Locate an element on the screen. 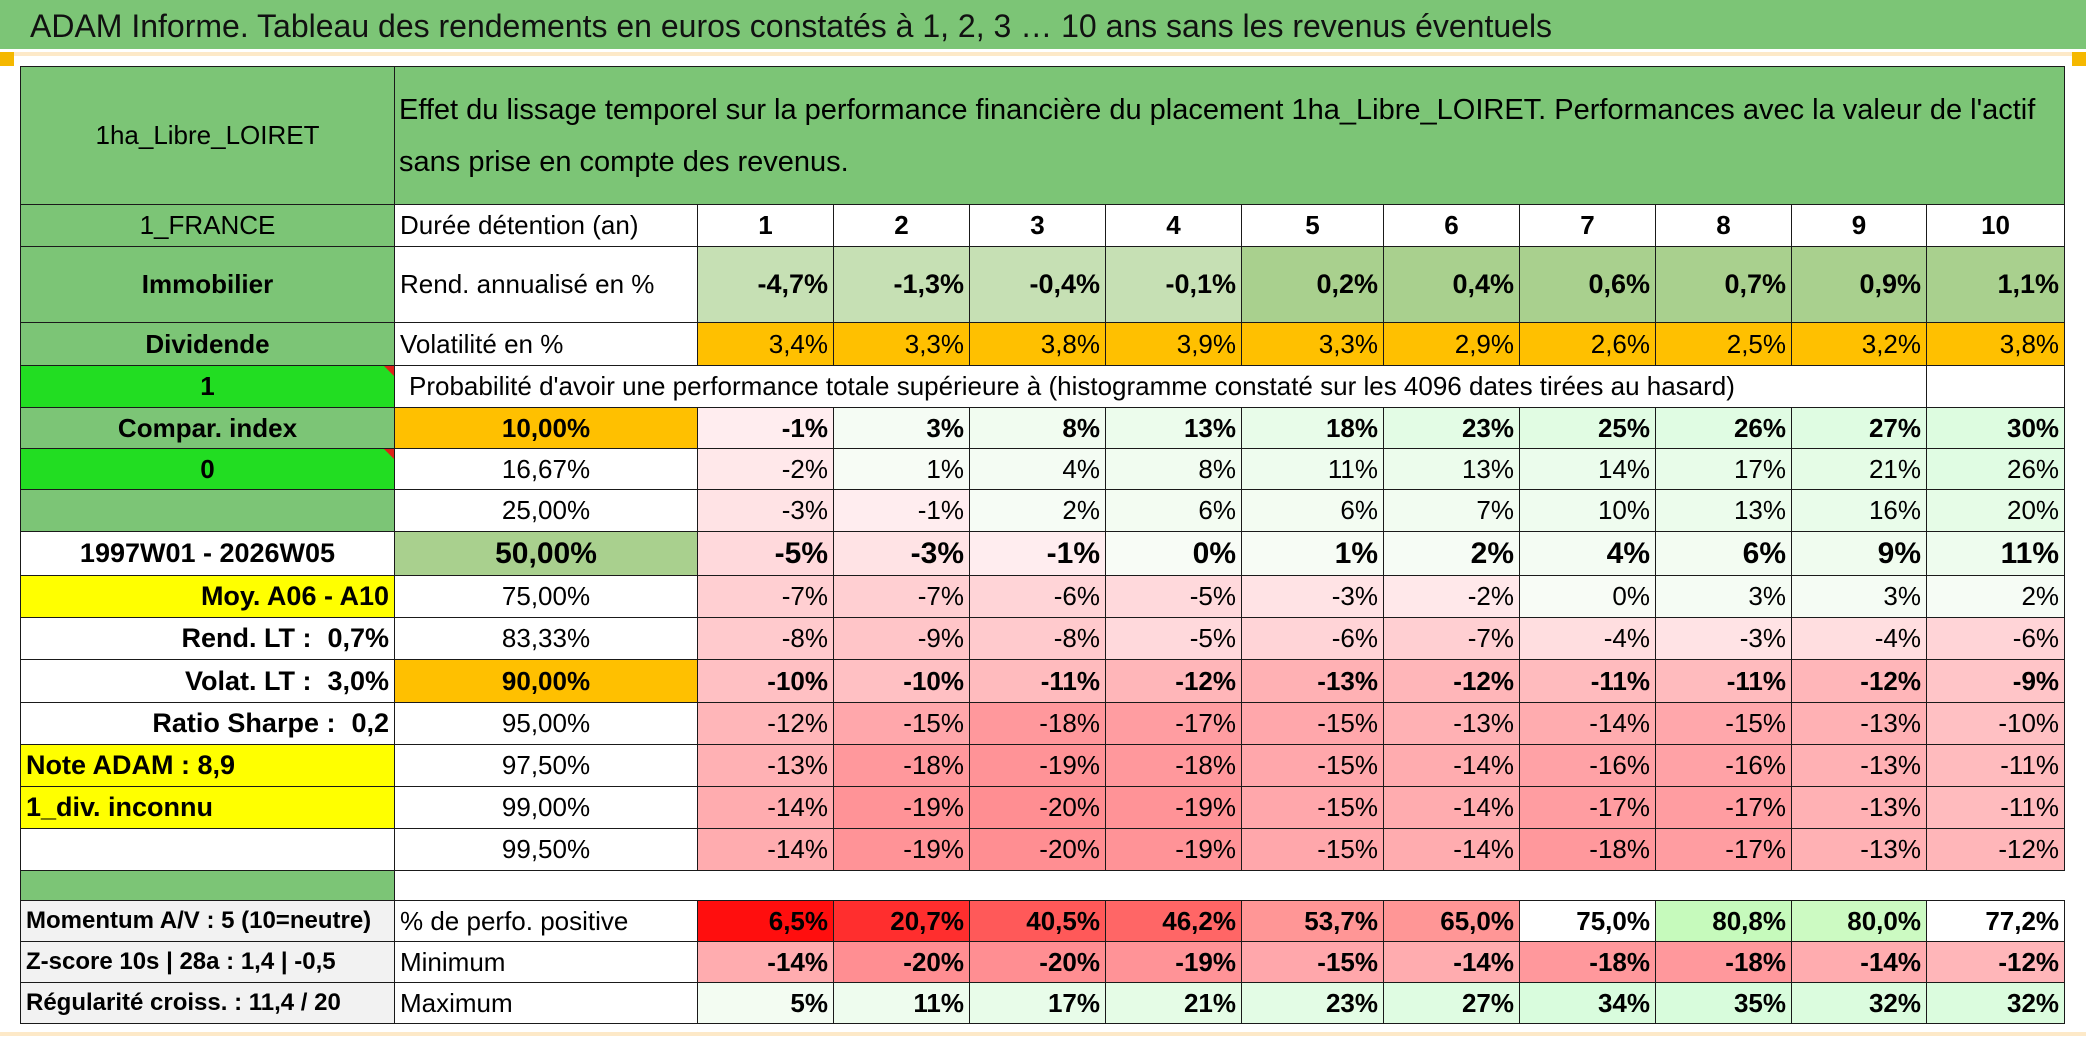  volat-cell-8: 2,5% is located at coordinates (1723, 344).